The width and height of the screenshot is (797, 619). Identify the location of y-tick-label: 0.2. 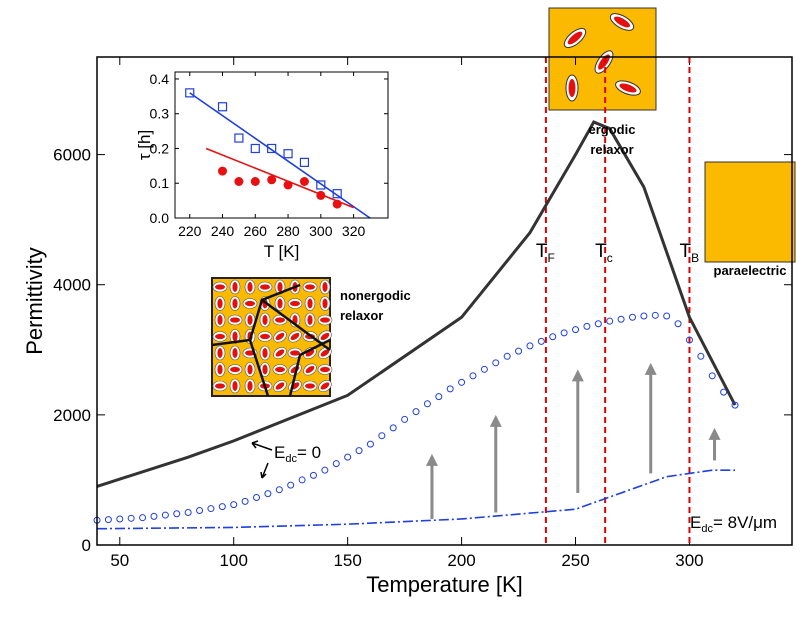
(160, 148).